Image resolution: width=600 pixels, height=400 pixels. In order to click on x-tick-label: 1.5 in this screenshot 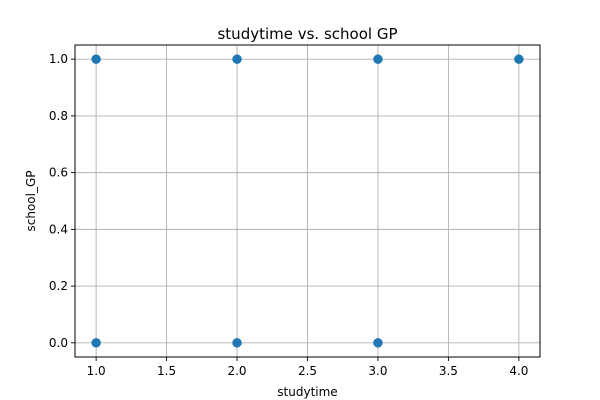, I will do `click(166, 371)`.